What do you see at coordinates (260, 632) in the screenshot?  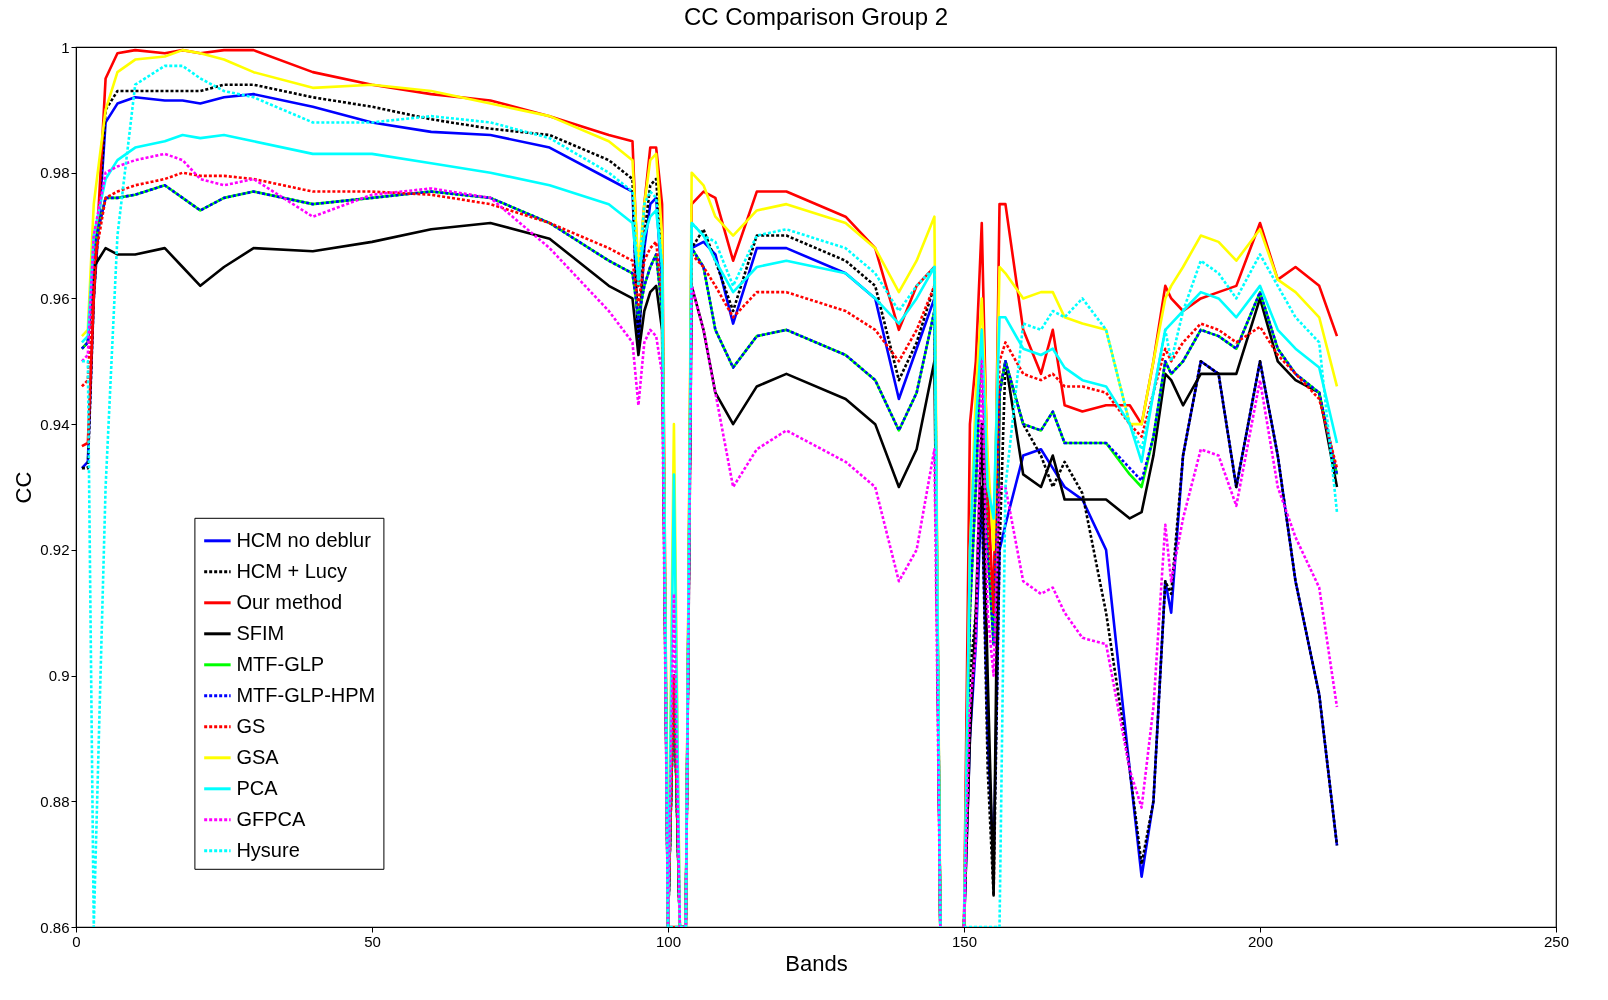 I see `legend-label: SFIM` at bounding box center [260, 632].